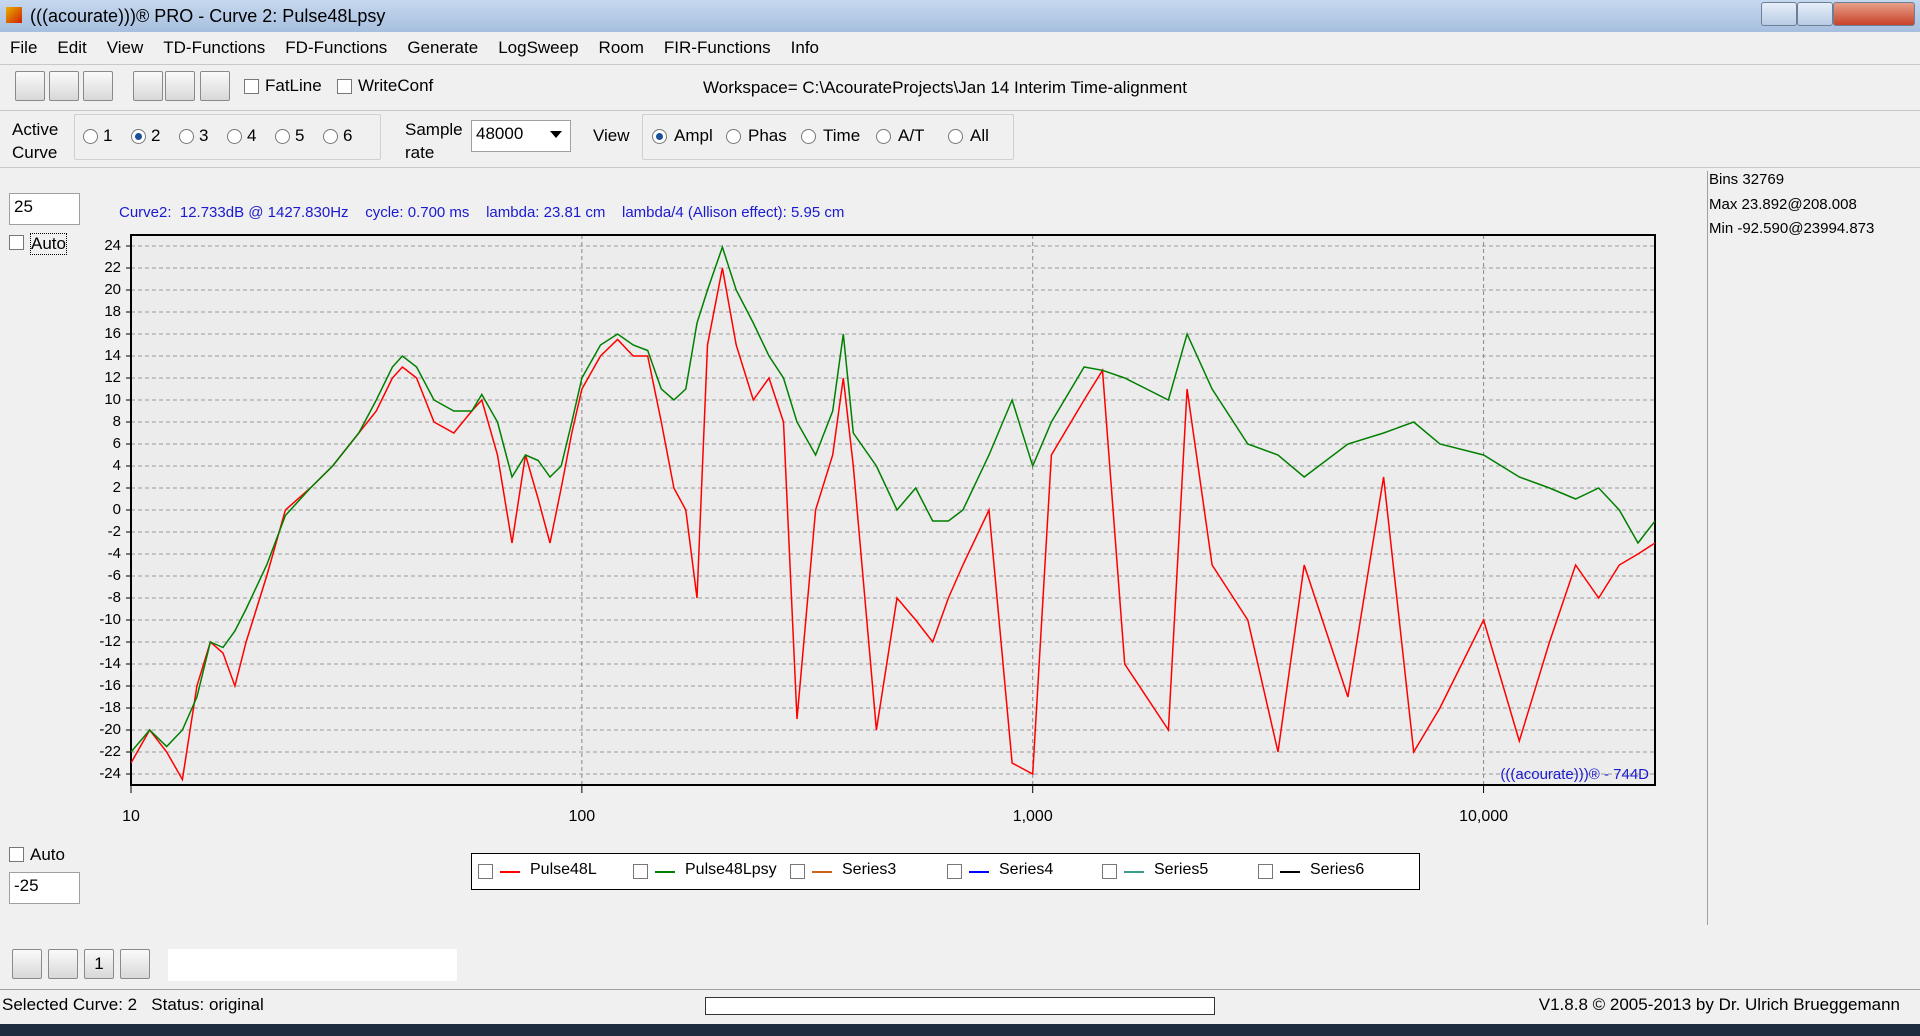 The height and width of the screenshot is (1036, 1920). I want to click on fatline-checkbox, so click(251, 86).